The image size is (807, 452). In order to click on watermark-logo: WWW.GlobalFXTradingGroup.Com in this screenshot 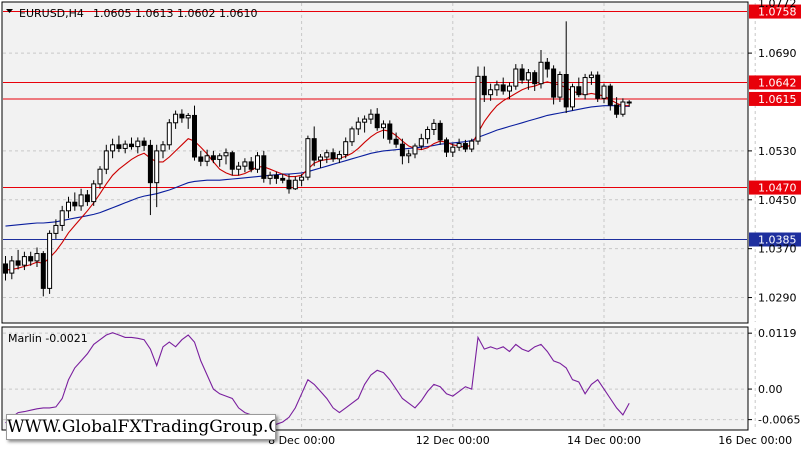, I will do `click(141, 427)`.